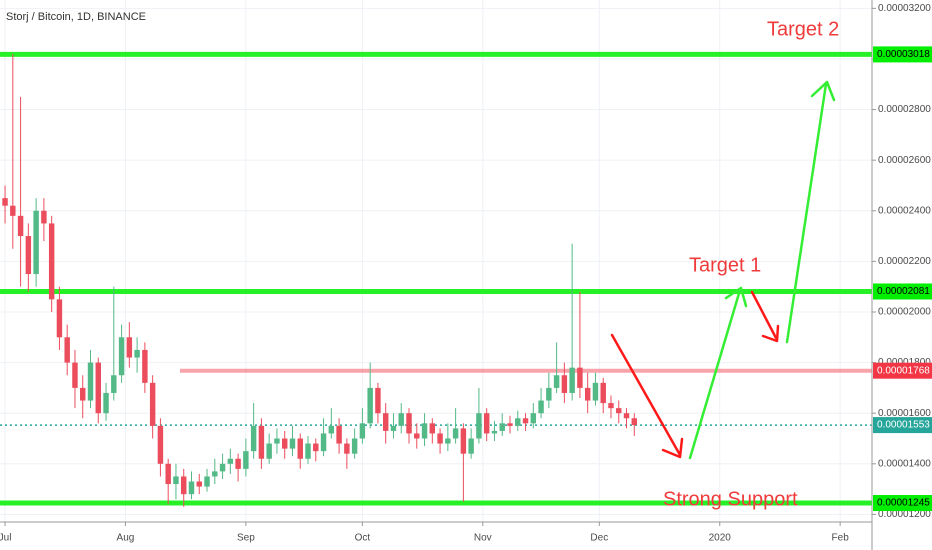 The image size is (932, 550). What do you see at coordinates (904, 261) in the screenshot?
I see `y-tick-label: 0.00002200` at bounding box center [904, 261].